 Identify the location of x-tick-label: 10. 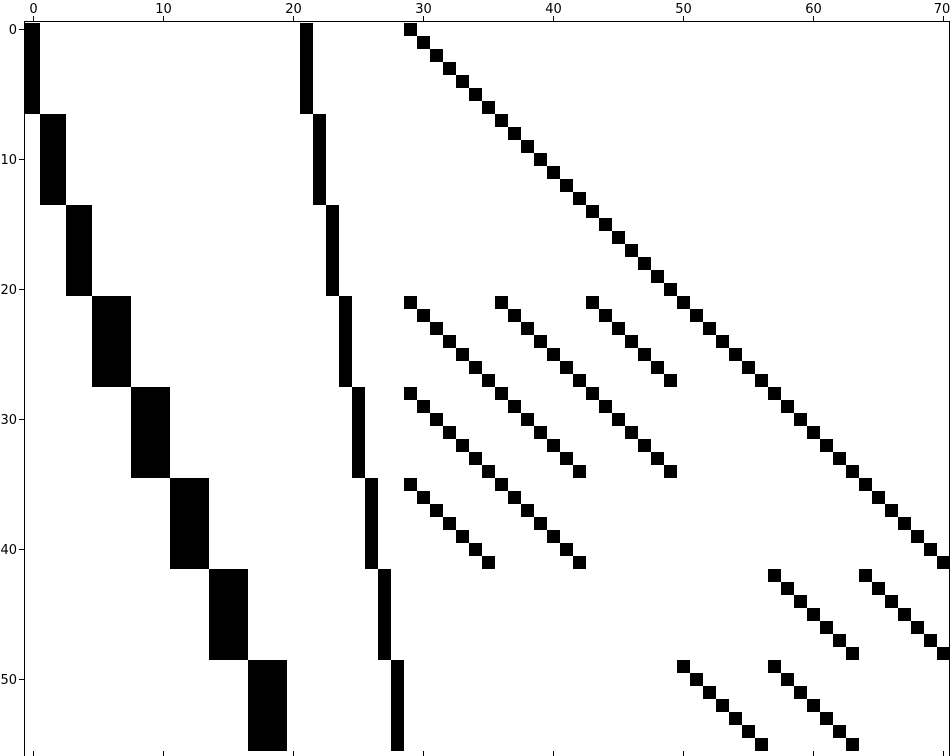
(163, 9).